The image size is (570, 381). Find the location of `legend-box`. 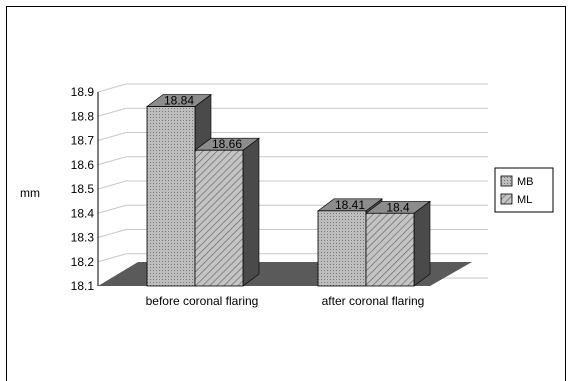

legend-box is located at coordinates (524, 190).